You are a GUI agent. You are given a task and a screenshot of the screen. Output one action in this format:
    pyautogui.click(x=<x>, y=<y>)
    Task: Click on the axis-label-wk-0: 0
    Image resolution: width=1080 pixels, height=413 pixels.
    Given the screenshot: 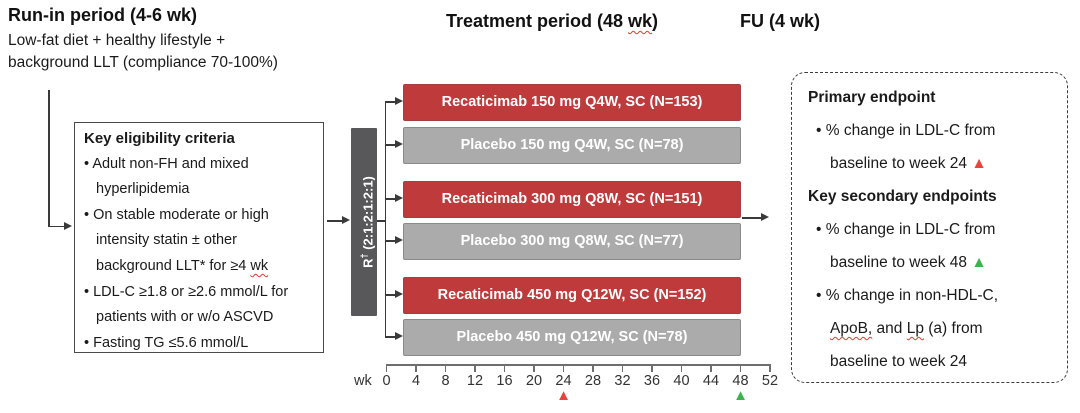 What is the action you would take?
    pyautogui.click(x=386, y=381)
    